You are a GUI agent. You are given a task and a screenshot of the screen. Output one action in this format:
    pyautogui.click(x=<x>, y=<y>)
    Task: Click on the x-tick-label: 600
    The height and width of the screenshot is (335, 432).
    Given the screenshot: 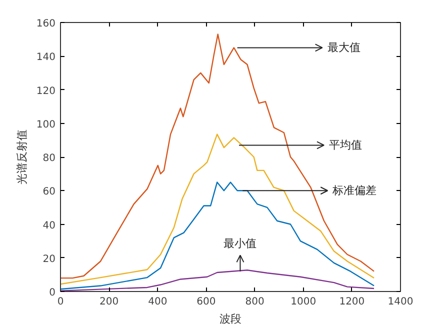 What is the action you would take?
    pyautogui.click(x=206, y=302)
    